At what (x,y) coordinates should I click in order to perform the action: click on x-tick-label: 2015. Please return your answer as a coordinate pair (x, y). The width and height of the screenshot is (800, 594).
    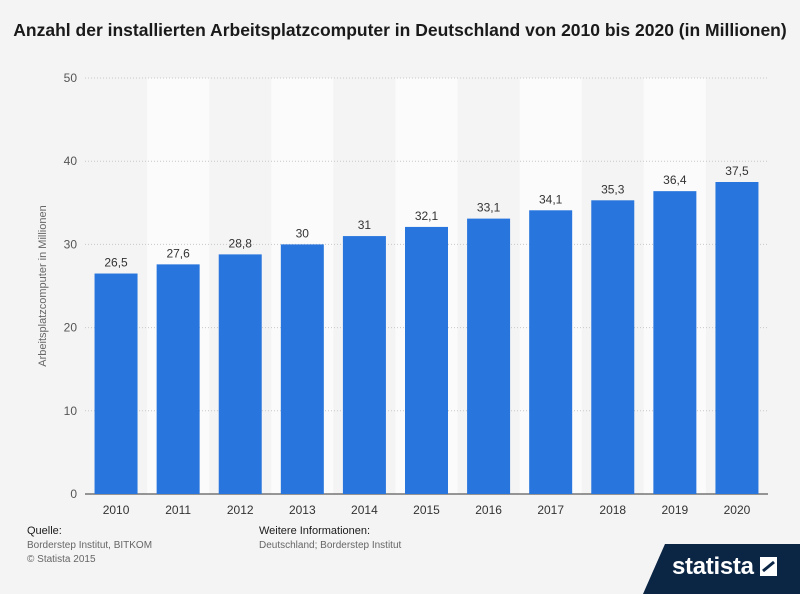
    Looking at the image, I should click on (426, 510).